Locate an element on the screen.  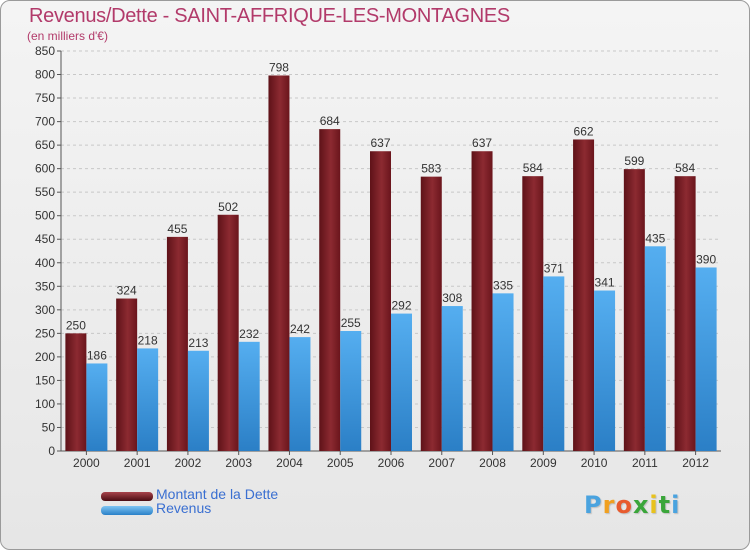
x-tick-label: 2005 is located at coordinates (340, 463).